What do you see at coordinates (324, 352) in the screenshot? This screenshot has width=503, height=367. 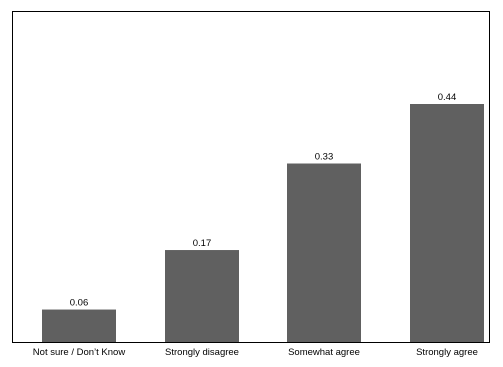 I see `x-tick-label-2: Somewhat agree` at bounding box center [324, 352].